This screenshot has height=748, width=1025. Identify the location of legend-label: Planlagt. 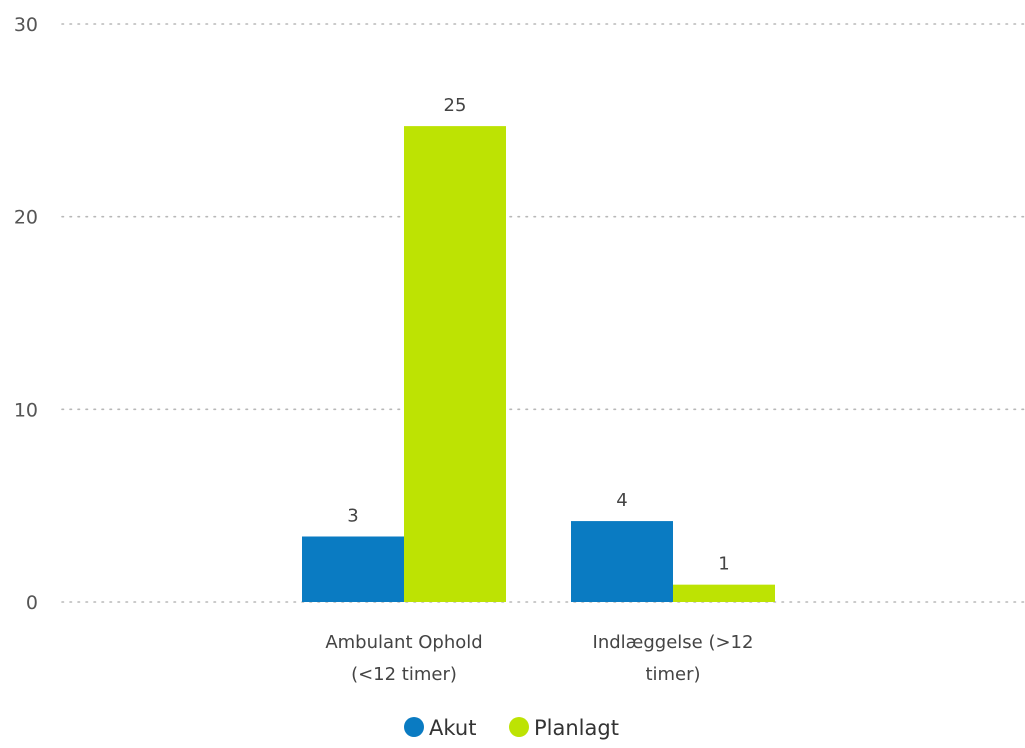
(576, 728).